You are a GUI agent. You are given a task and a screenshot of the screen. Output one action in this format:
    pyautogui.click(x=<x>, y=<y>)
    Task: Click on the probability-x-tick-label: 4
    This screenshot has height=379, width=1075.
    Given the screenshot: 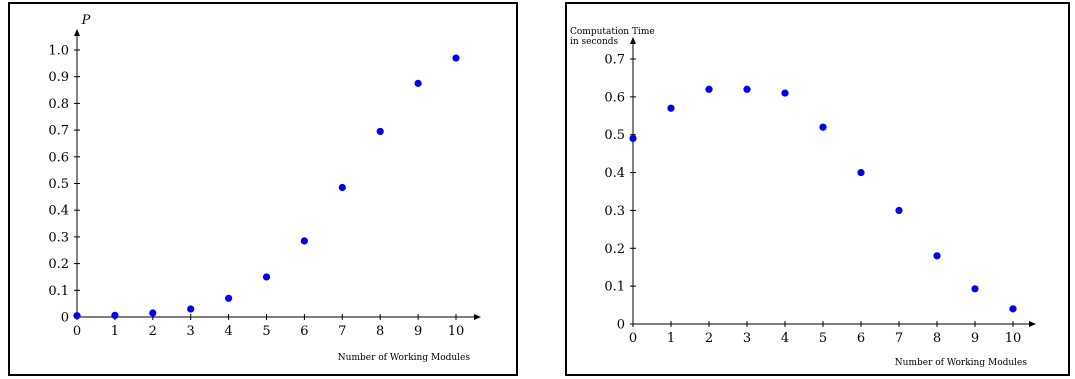 What is the action you would take?
    pyautogui.click(x=228, y=331)
    